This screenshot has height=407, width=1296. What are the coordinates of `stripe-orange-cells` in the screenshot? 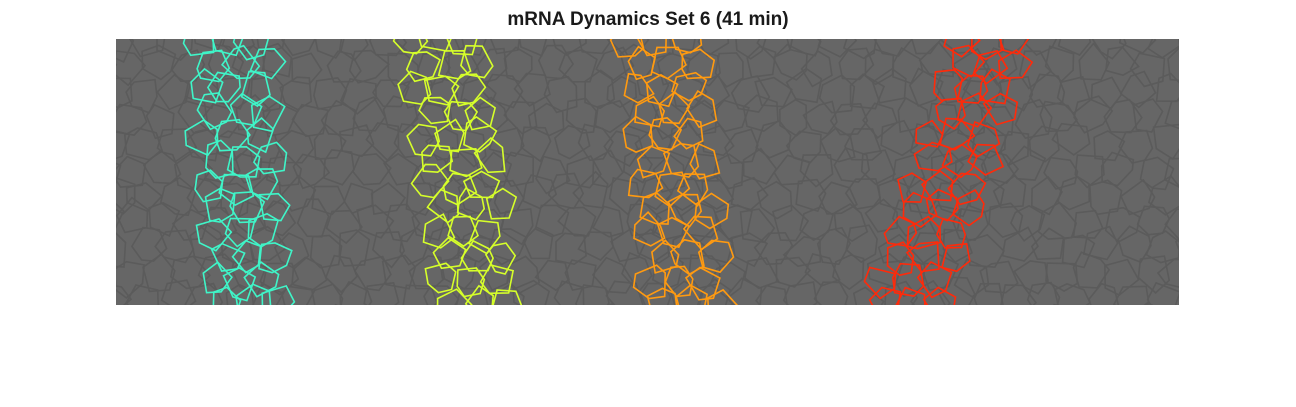 It's located at (673, 172).